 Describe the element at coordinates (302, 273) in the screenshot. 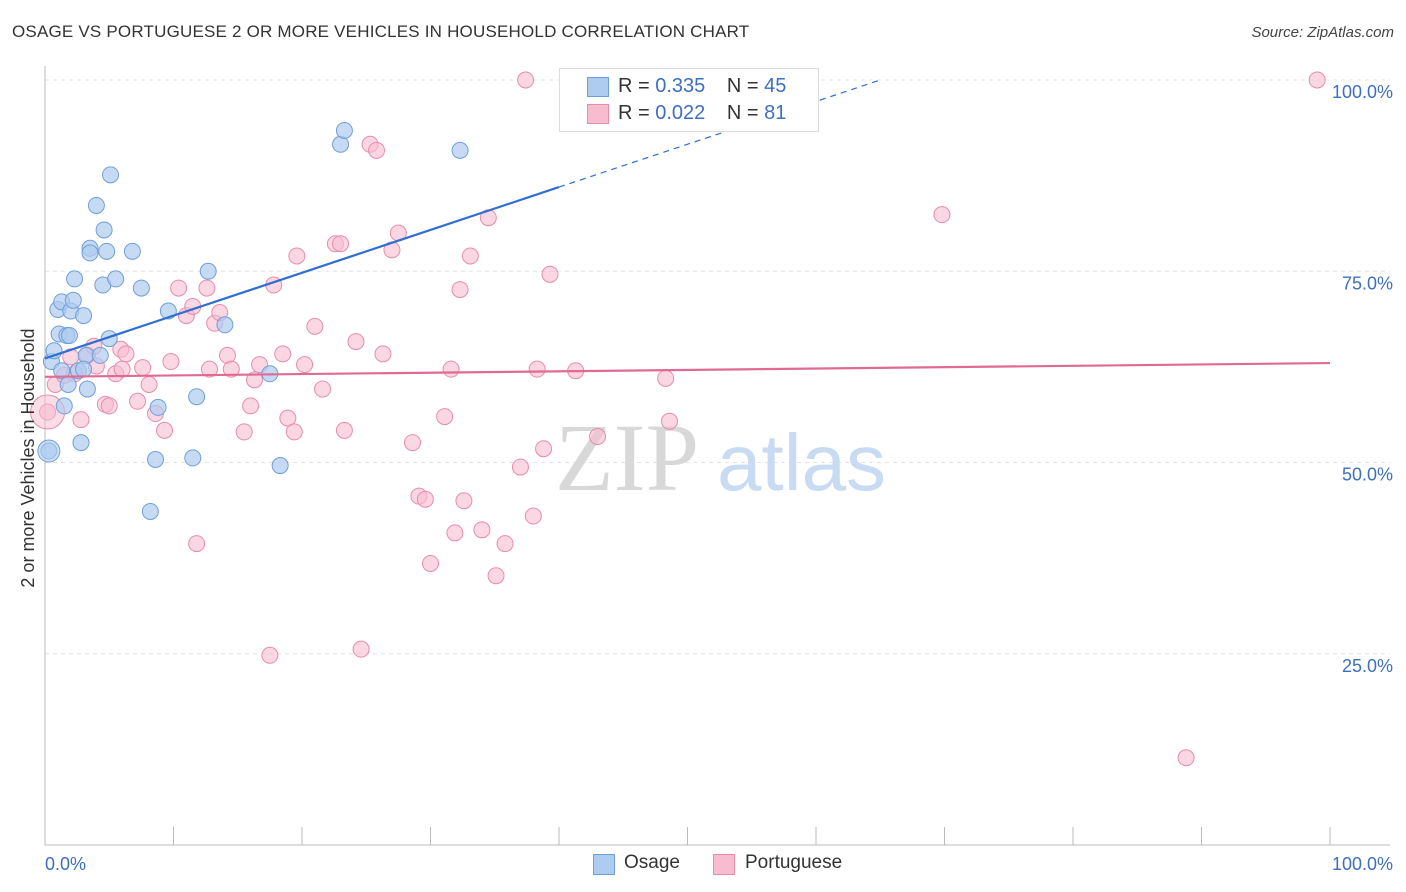

I see `osage-trend-line` at that location.